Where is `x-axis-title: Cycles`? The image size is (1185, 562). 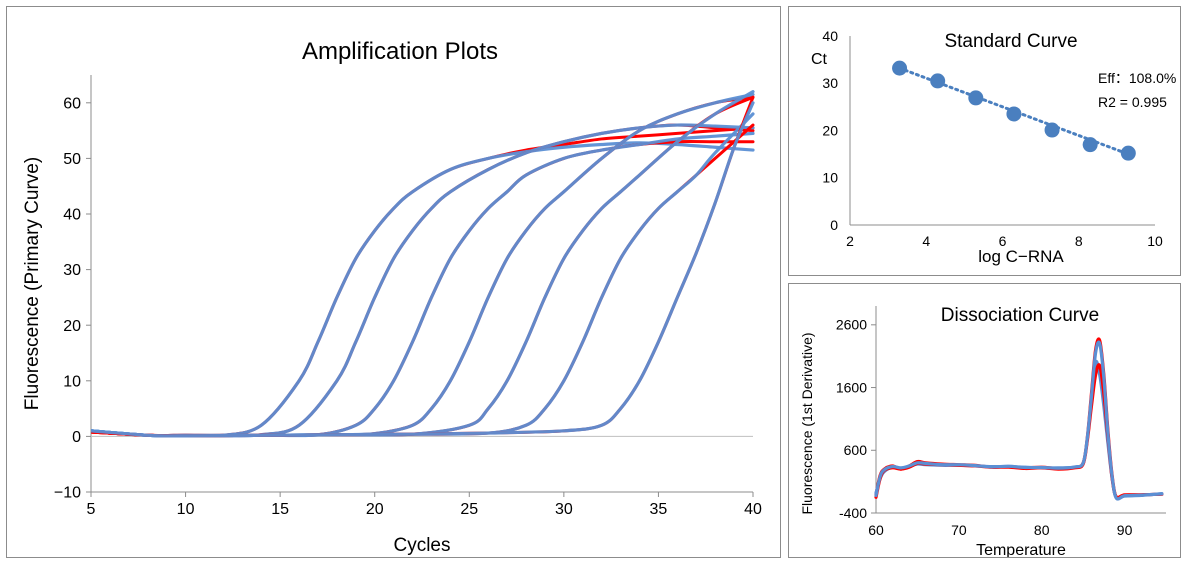
x-axis-title: Cycles is located at coordinates (421, 545).